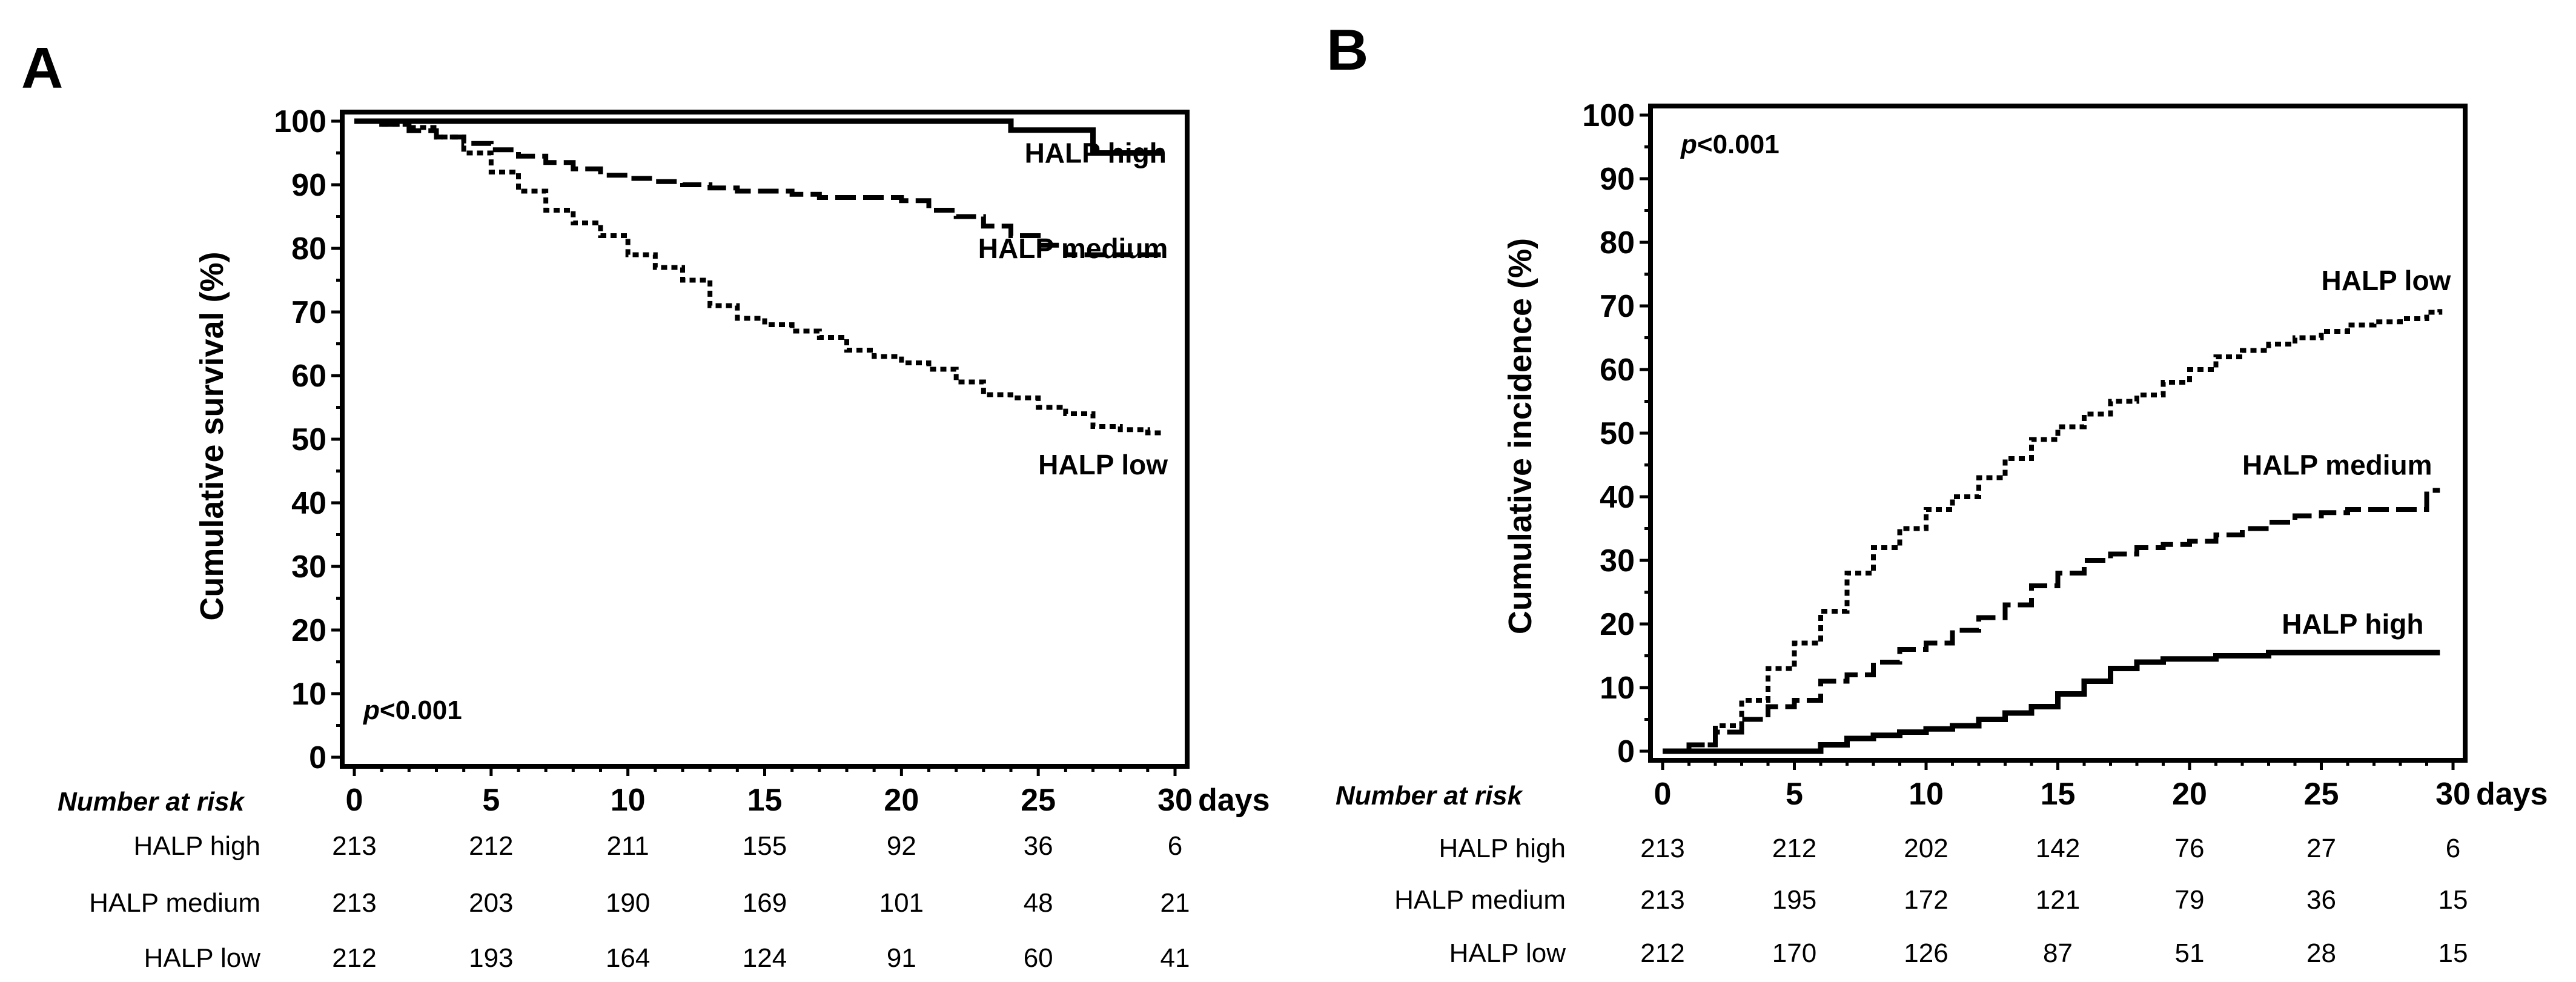 This screenshot has width=2576, height=982. What do you see at coordinates (412, 710) in the screenshot?
I see `panel-a-p-value: p<0.001` at bounding box center [412, 710].